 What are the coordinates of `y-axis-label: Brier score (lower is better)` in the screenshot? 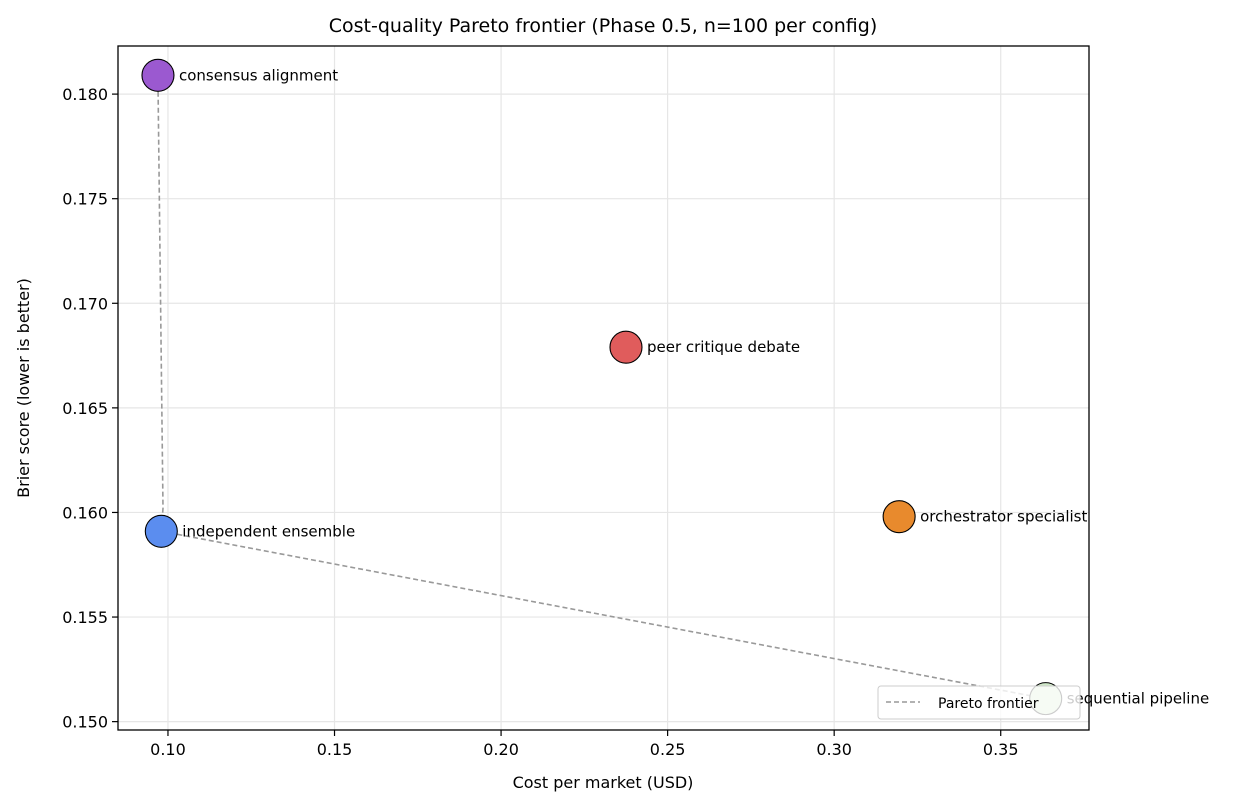 It's located at (23, 388).